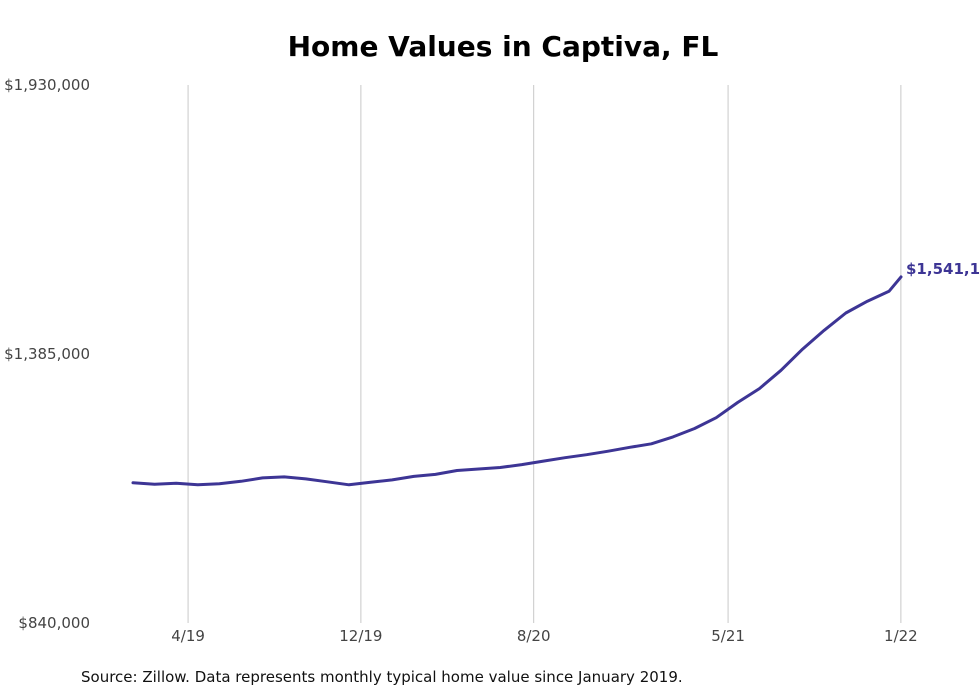 This screenshot has height=699, width=980. What do you see at coordinates (503, 46) in the screenshot?
I see `chart-title: Home Values in Captiva, FL` at bounding box center [503, 46].